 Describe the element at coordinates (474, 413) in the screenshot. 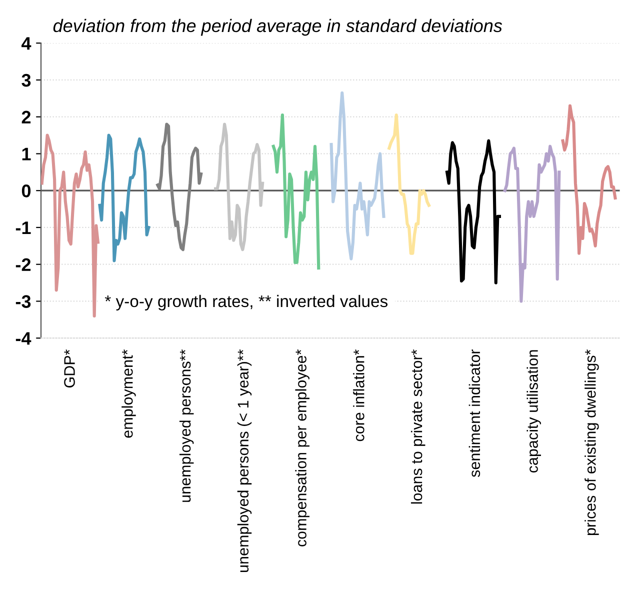

I see `x-tick-label: sentiment indicator` at that location.